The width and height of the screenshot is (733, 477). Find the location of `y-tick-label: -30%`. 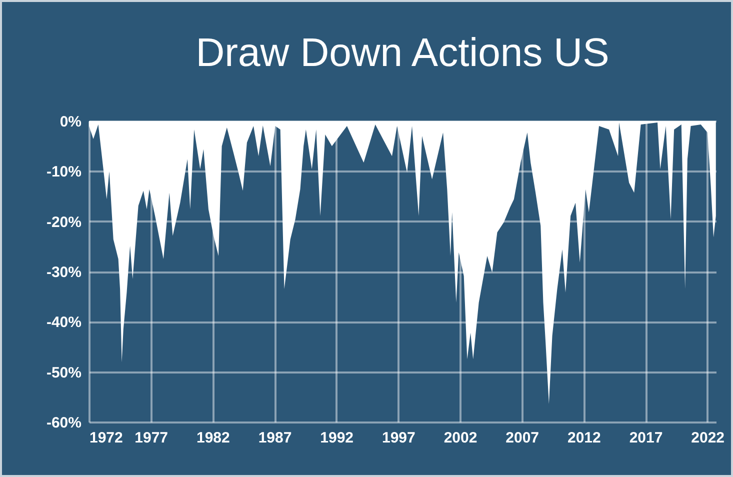

y-tick-label: -30% is located at coordinates (64, 272).